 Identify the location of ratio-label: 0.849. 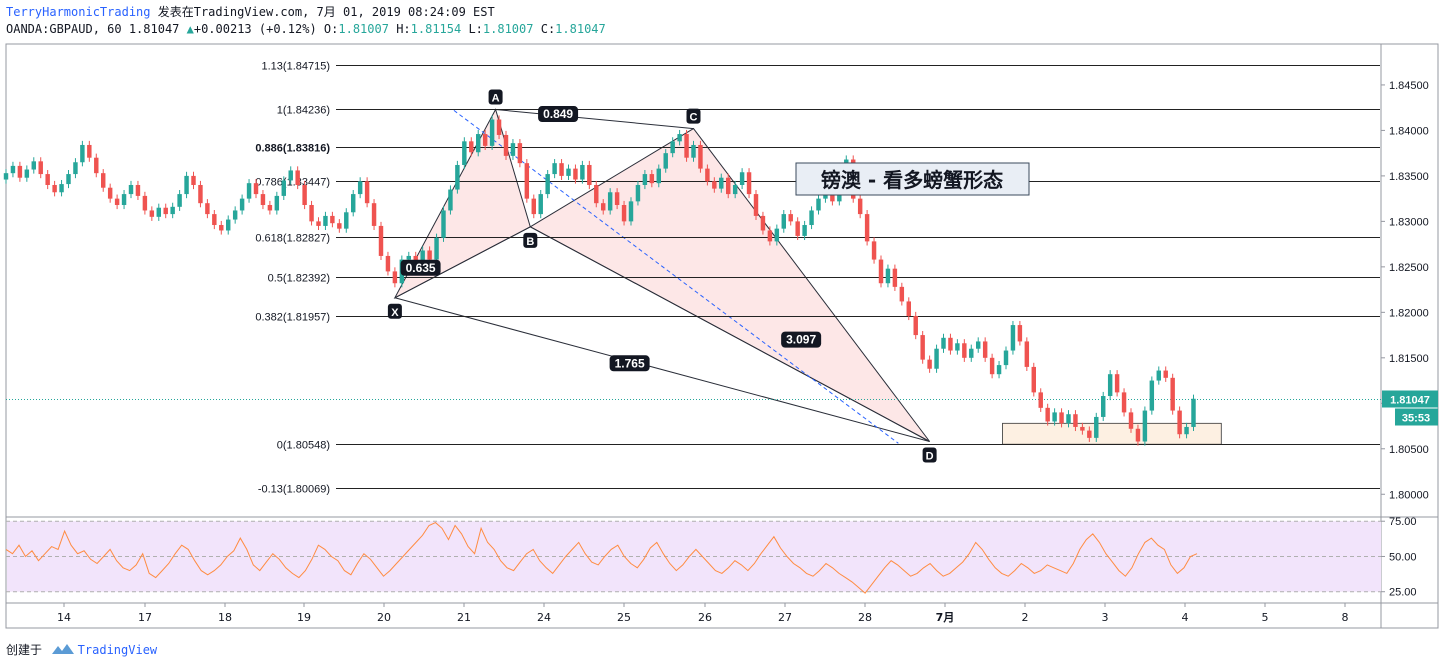
(558, 114).